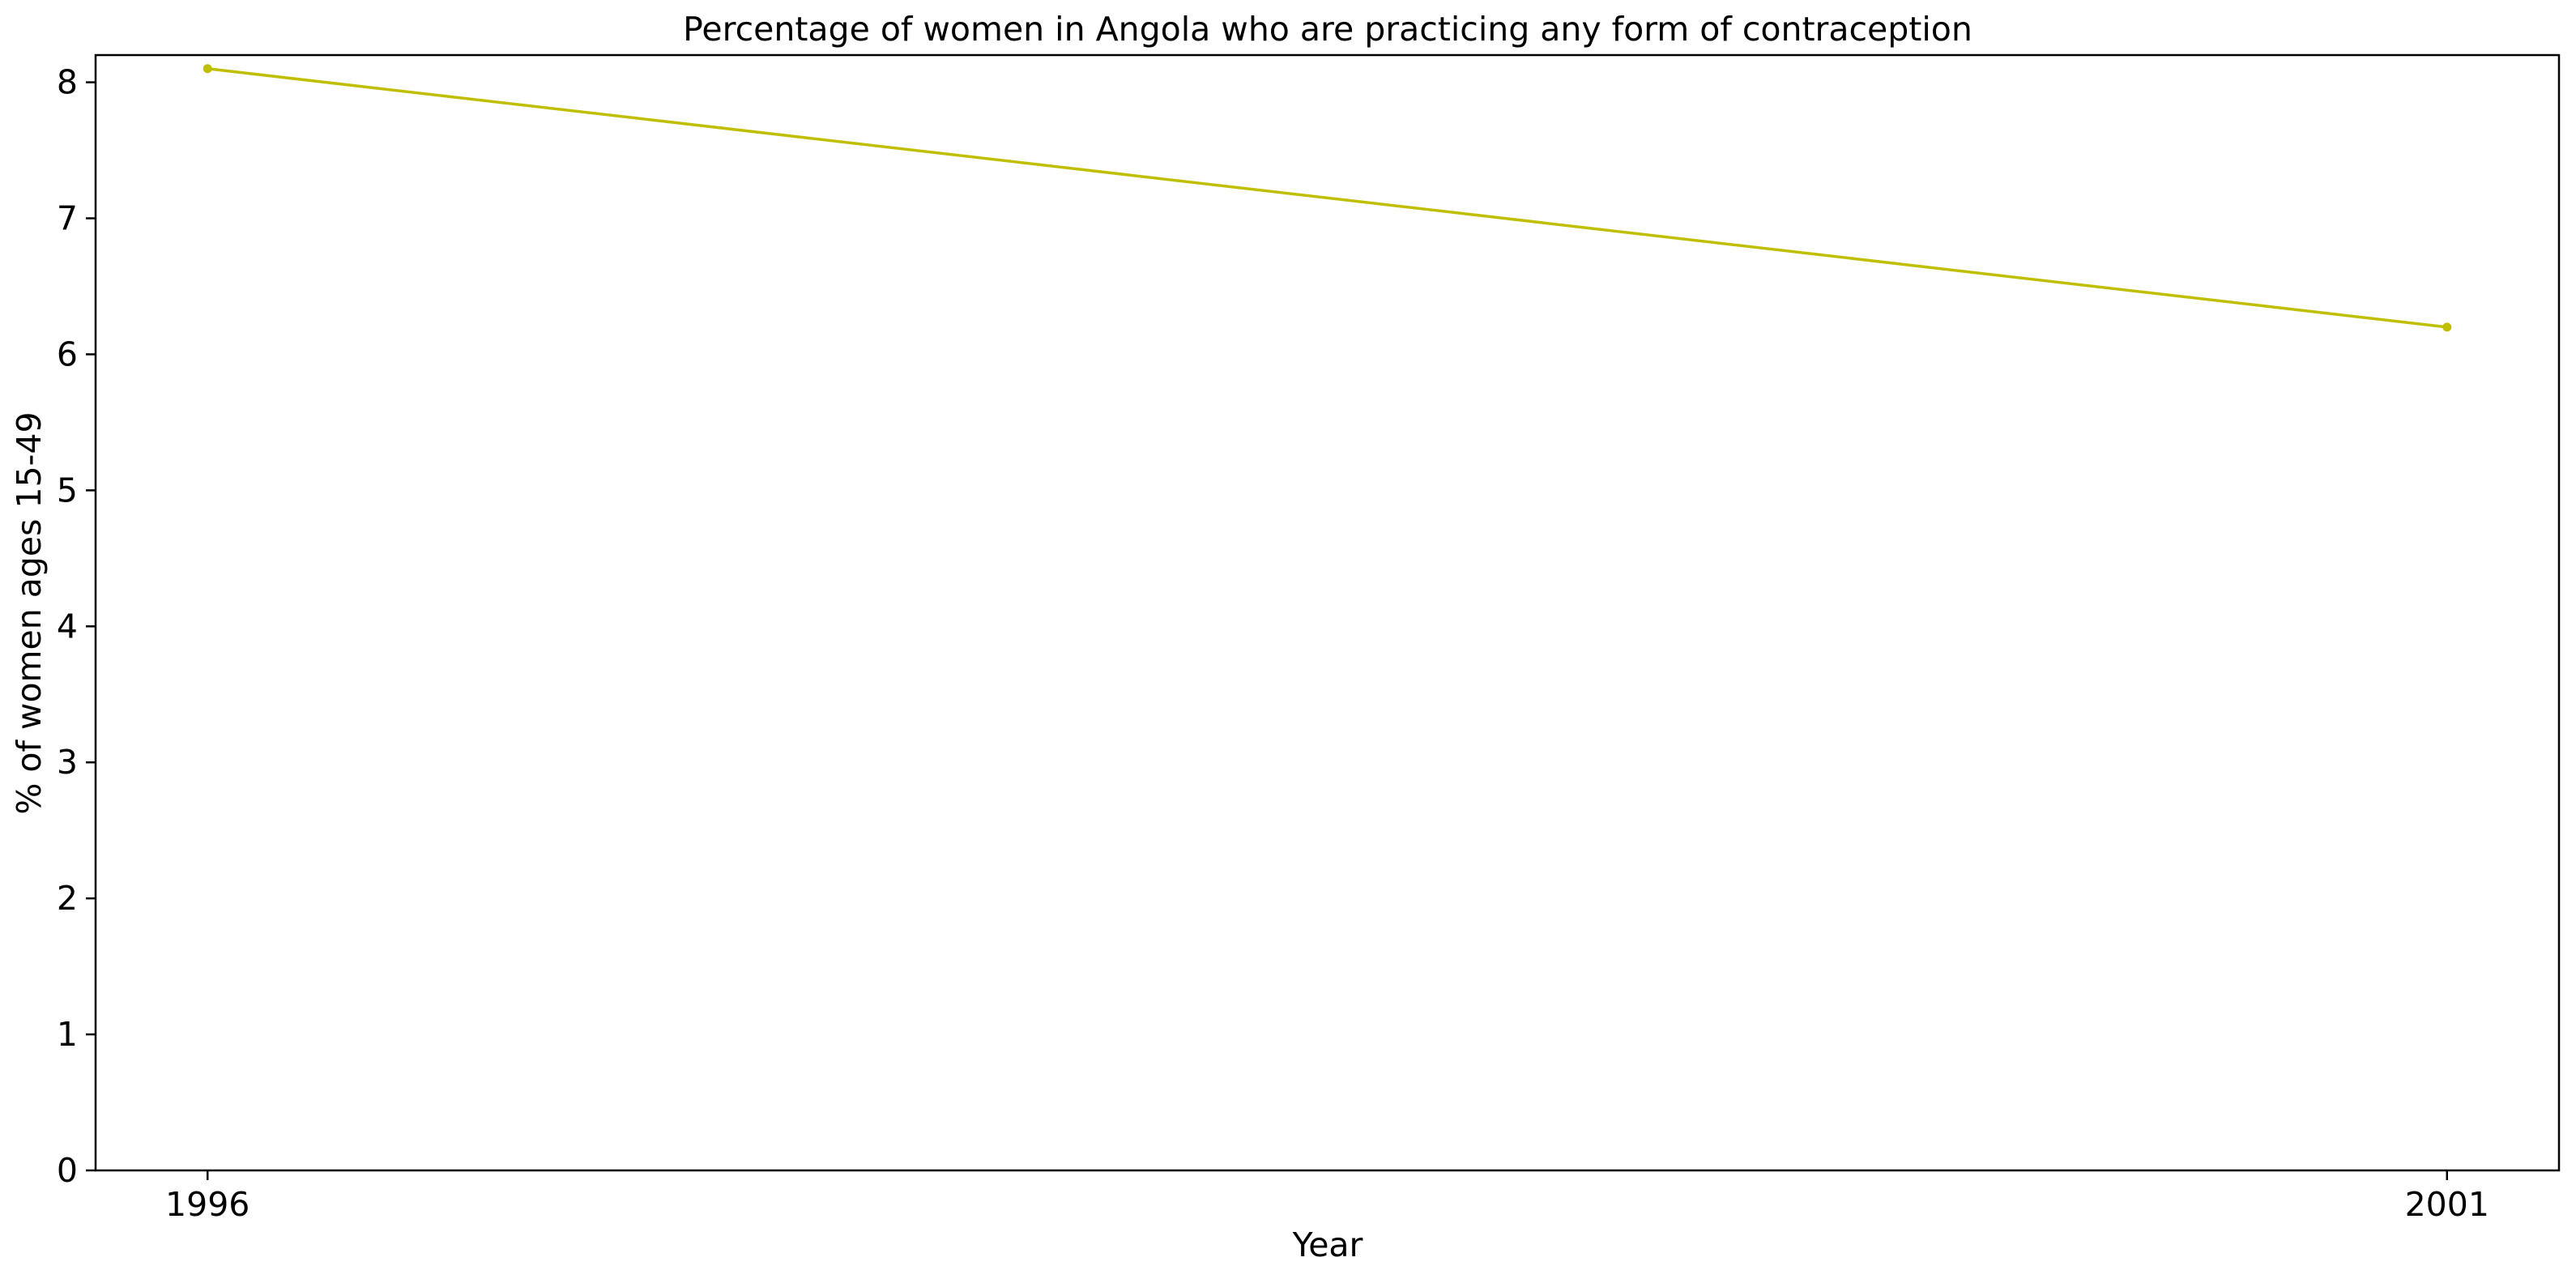 This screenshot has height=1283, width=2576. Describe the element at coordinates (207, 1204) in the screenshot. I see `x-tick-label: 1996` at that location.